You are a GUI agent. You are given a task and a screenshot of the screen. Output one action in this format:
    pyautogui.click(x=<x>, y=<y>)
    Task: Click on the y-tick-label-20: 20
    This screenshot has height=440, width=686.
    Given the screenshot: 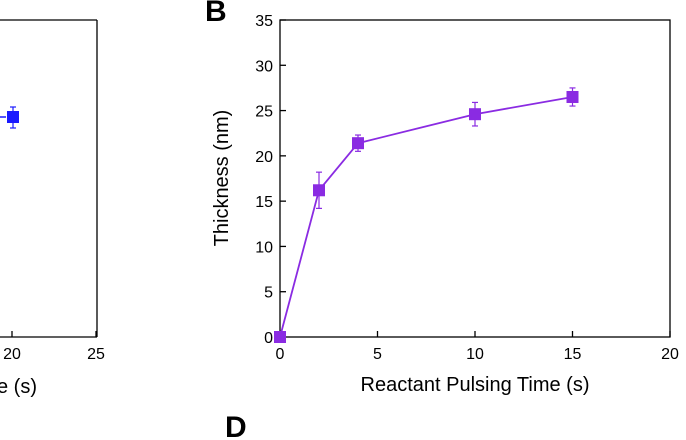 What is the action you would take?
    pyautogui.click(x=264, y=157)
    